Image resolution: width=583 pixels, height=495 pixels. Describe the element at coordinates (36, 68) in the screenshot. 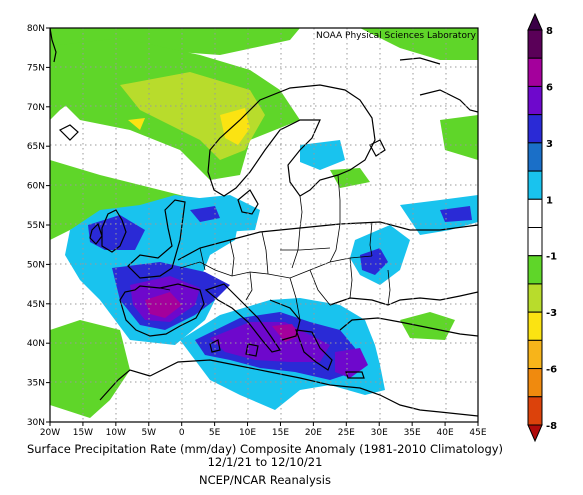

I see `lat-tick-label: 75N` at that location.